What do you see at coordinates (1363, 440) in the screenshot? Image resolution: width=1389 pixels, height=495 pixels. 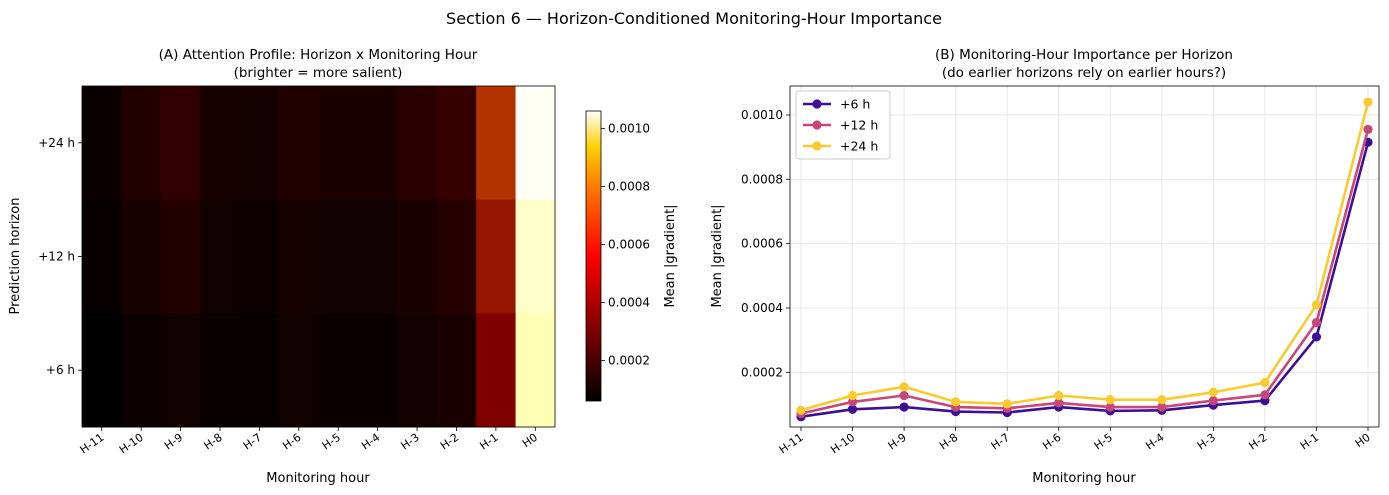 I see `line-x-tick-label: H0` at bounding box center [1363, 440].